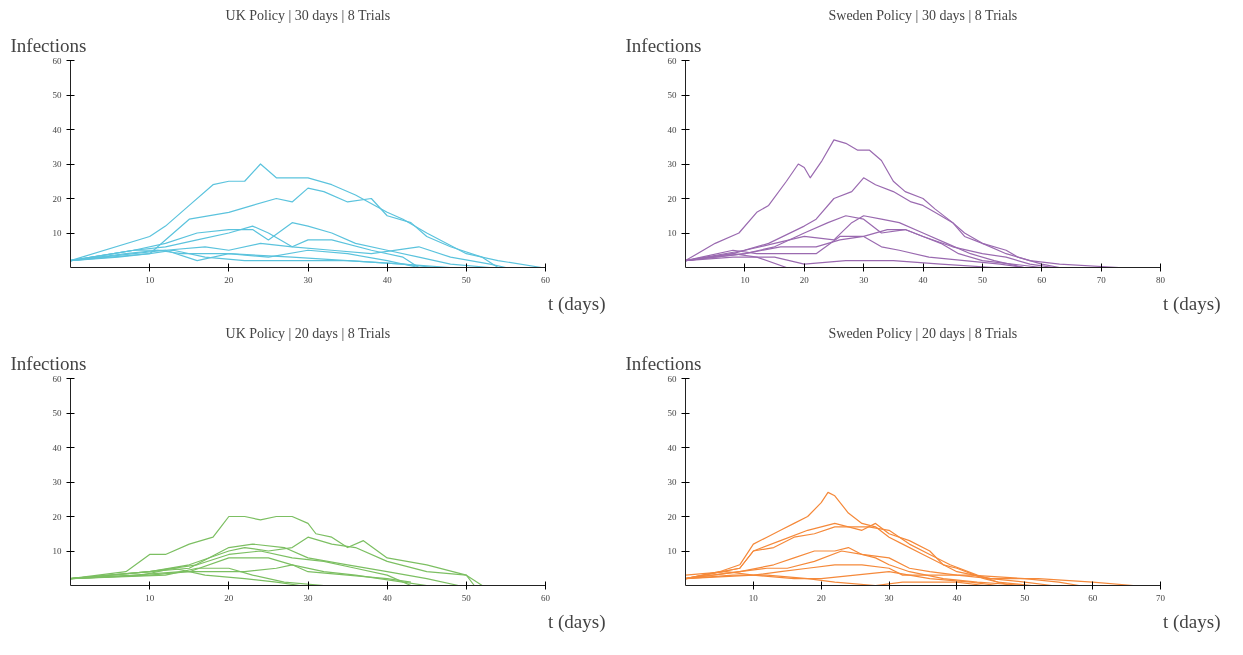 The width and height of the screenshot is (1243, 655). Describe the element at coordinates (308, 333) in the screenshot. I see `chart-title: UK Policy | 20 days | 8 Trials` at that location.